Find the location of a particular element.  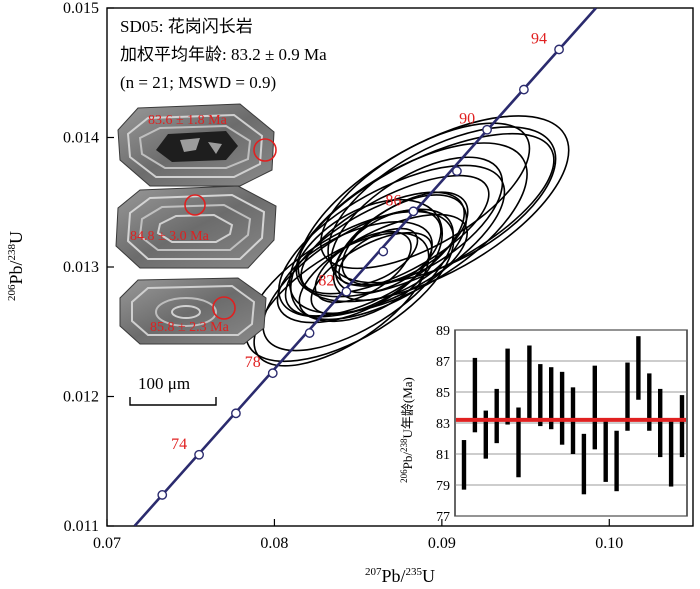

scale-bar-label: 100 μm is located at coordinates (164, 383).